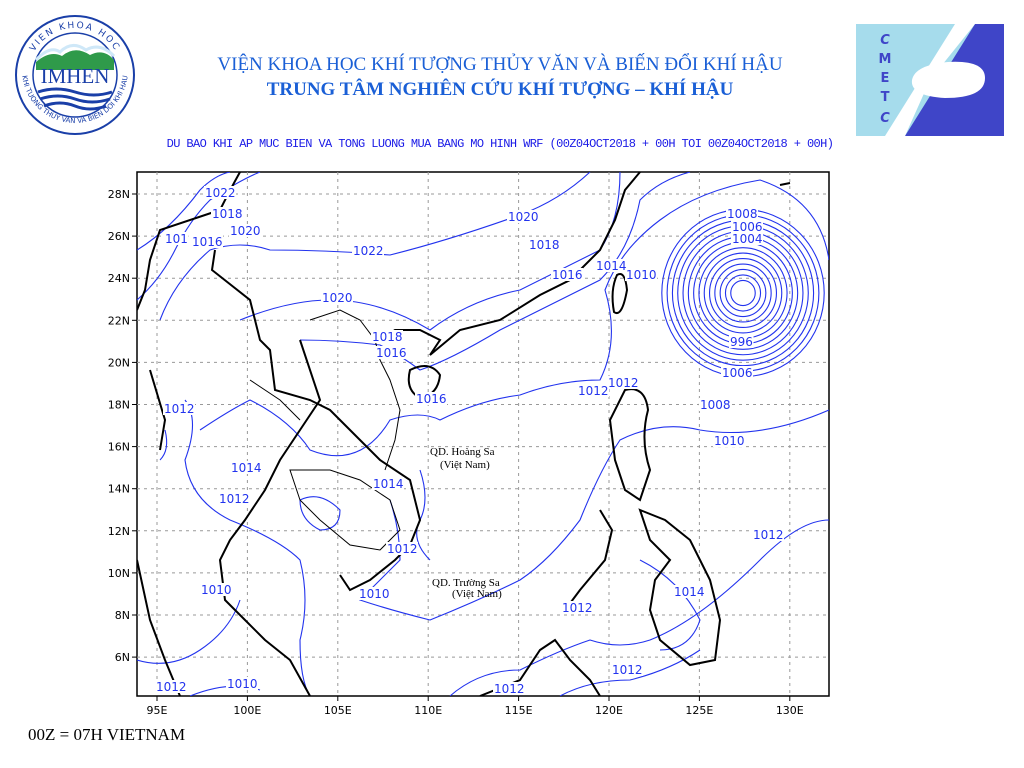 Image resolution: width=1024 pixels, height=768 pixels. I want to click on lon-tick-label: 100E, so click(247, 710).